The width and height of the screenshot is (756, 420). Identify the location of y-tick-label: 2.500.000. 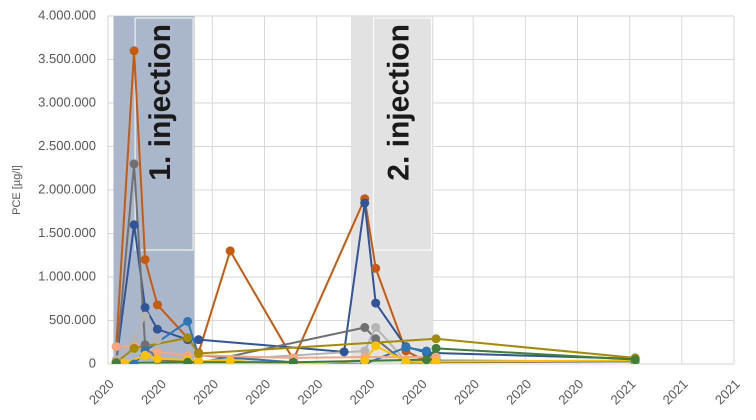
(67, 145).